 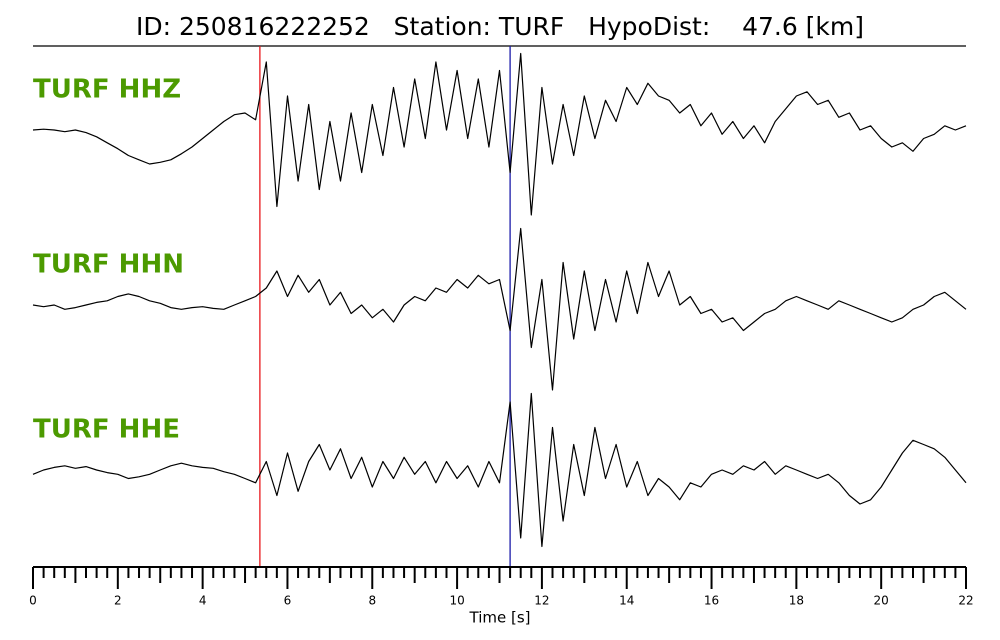 I want to click on x-tick-label: 14, so click(x=626, y=601).